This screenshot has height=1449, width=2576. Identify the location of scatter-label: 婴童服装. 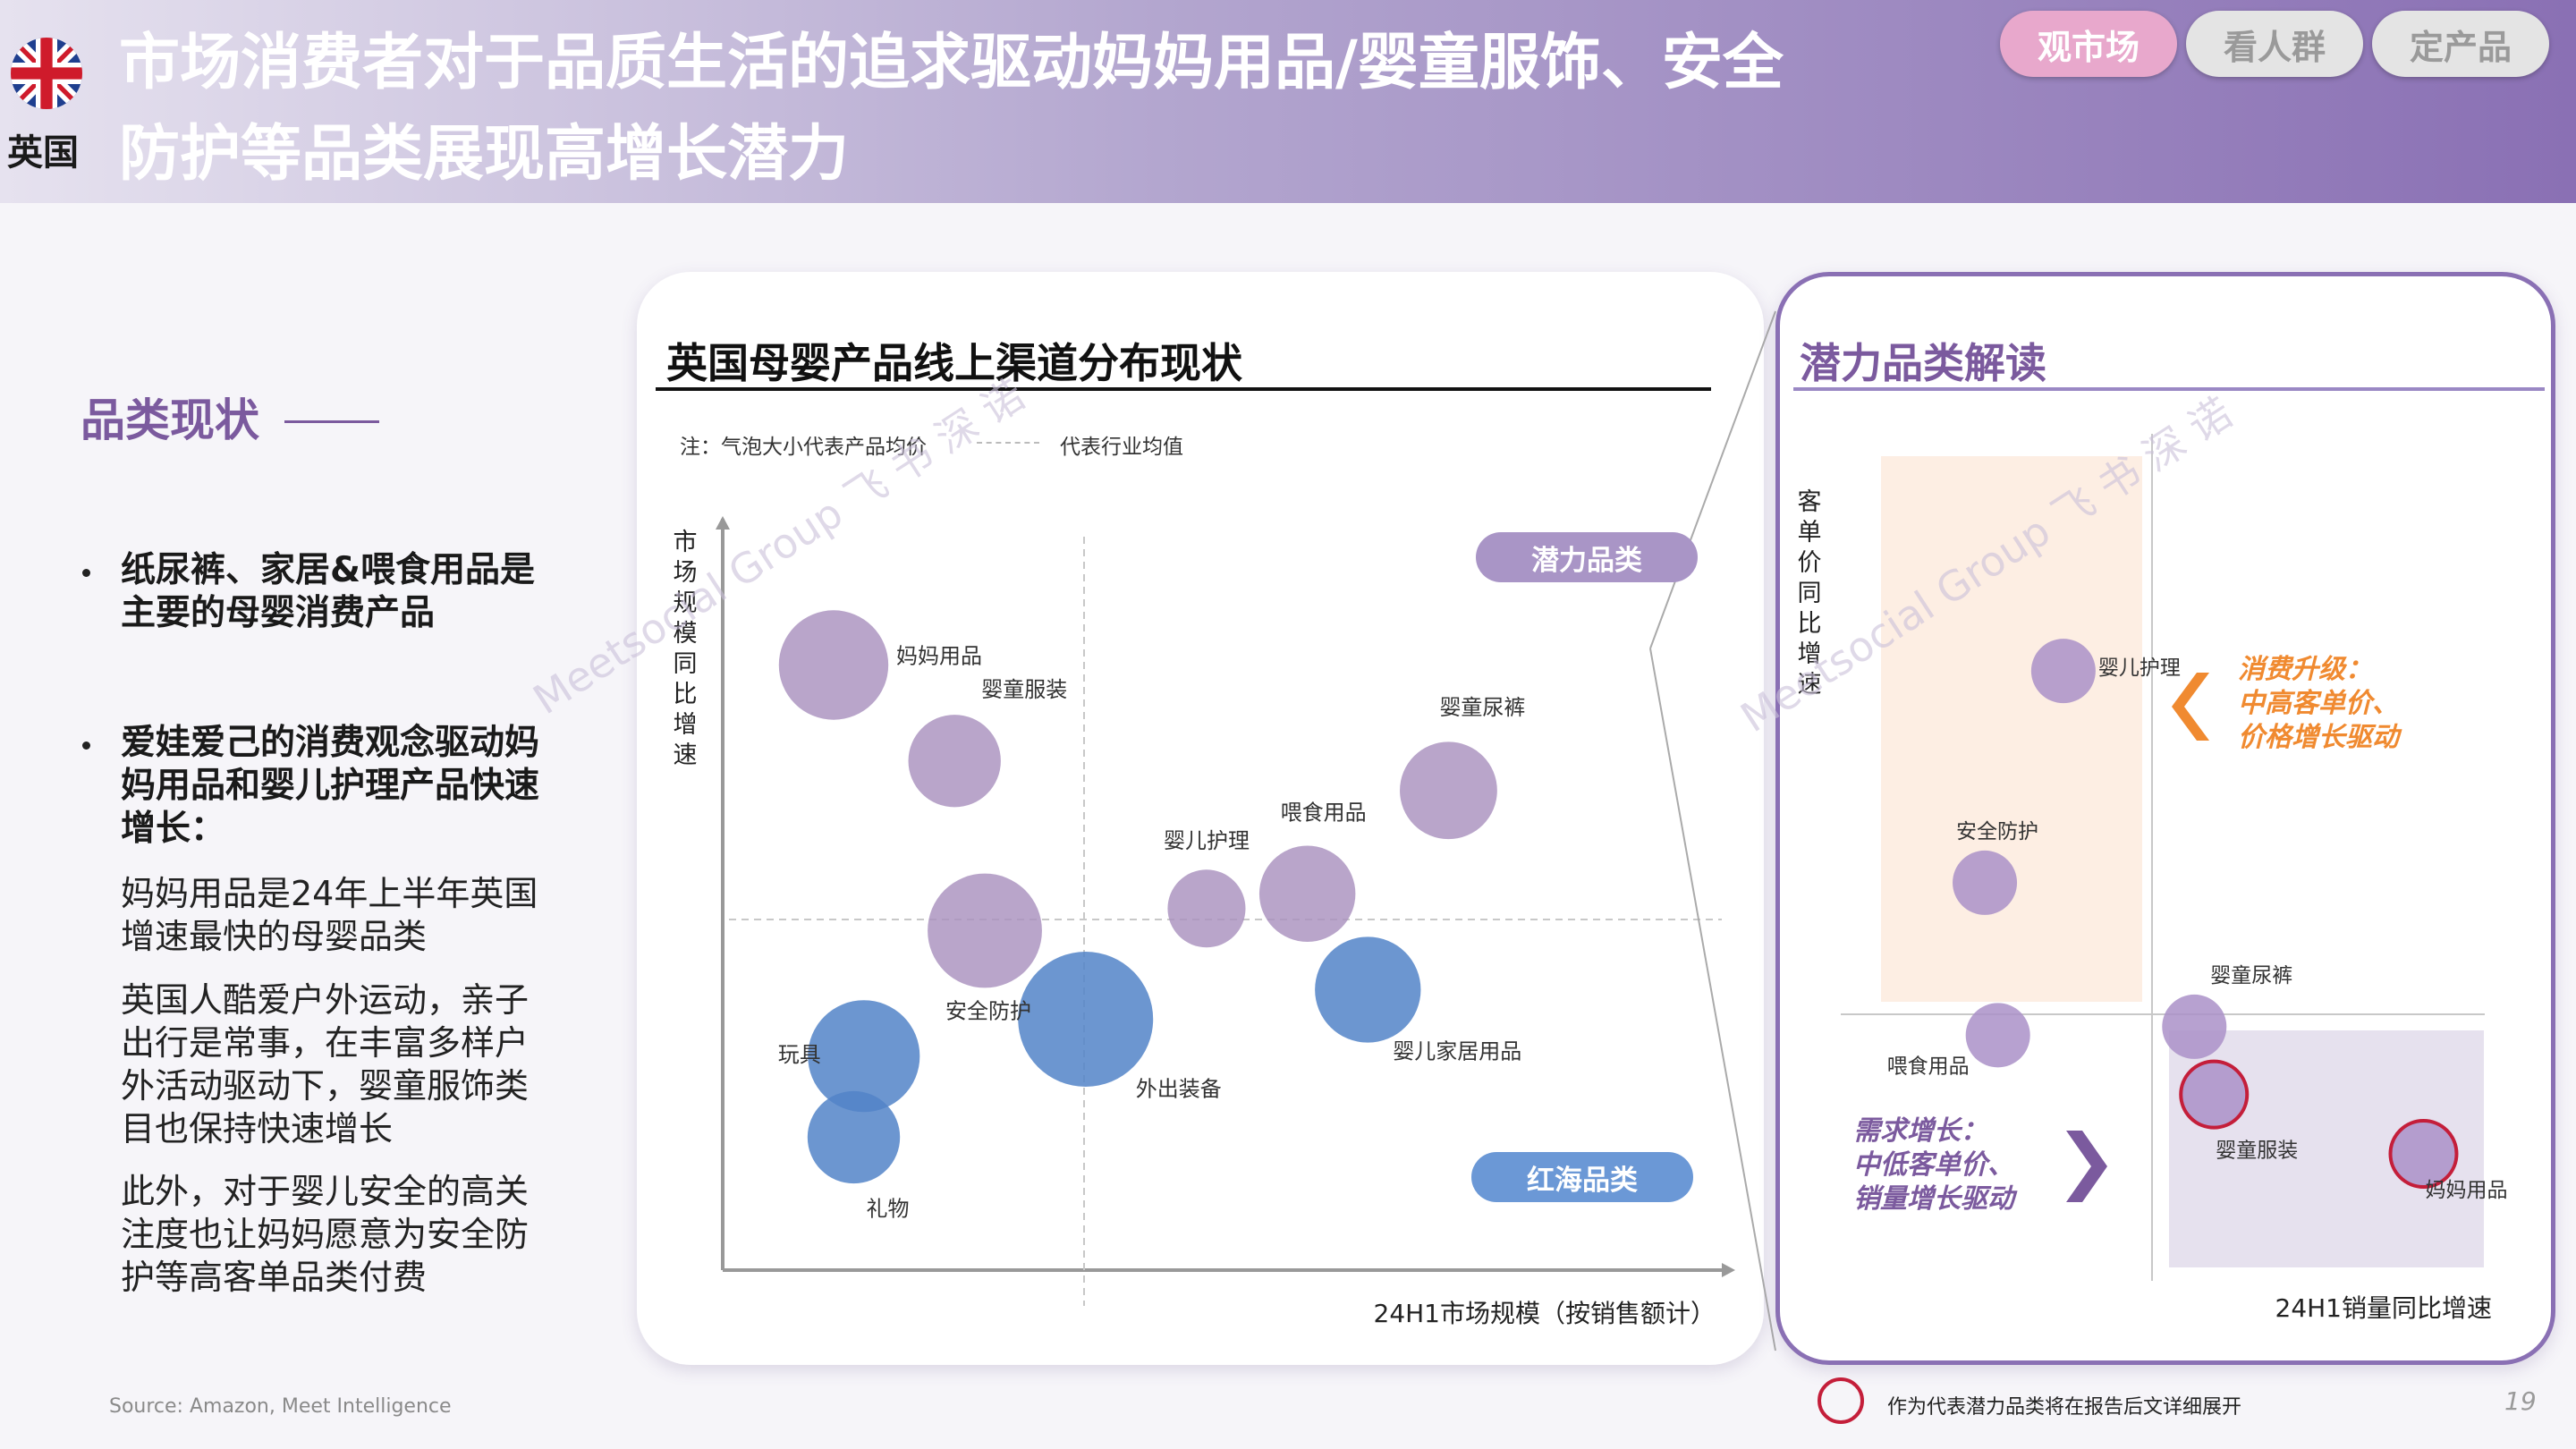
(2257, 1151).